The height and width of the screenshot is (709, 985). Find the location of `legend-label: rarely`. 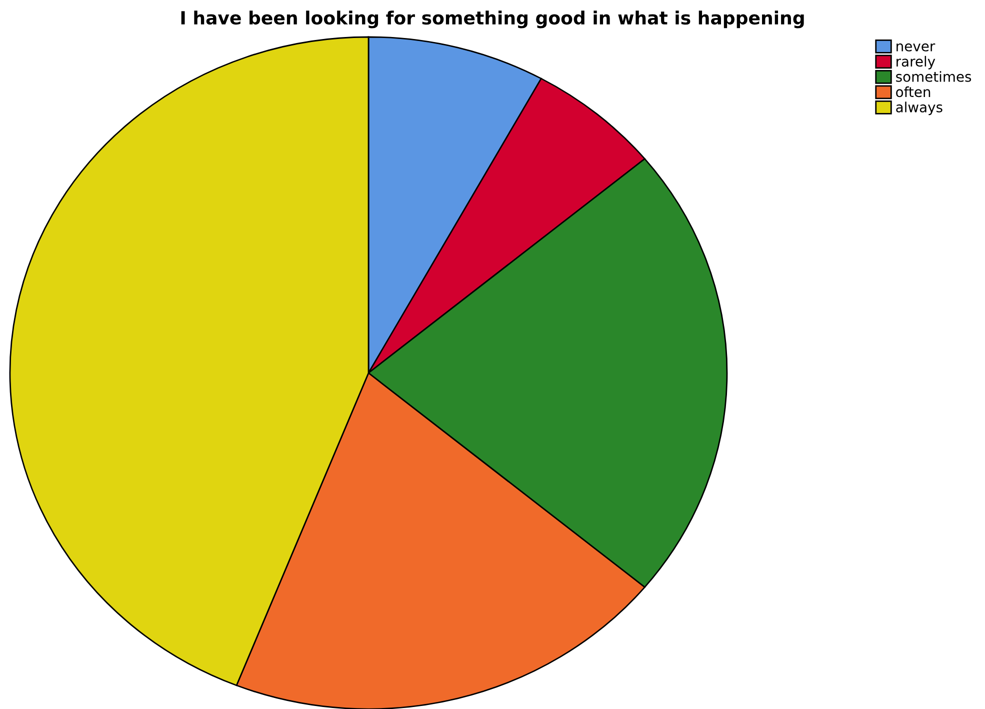

legend-label: rarely is located at coordinates (916, 63).